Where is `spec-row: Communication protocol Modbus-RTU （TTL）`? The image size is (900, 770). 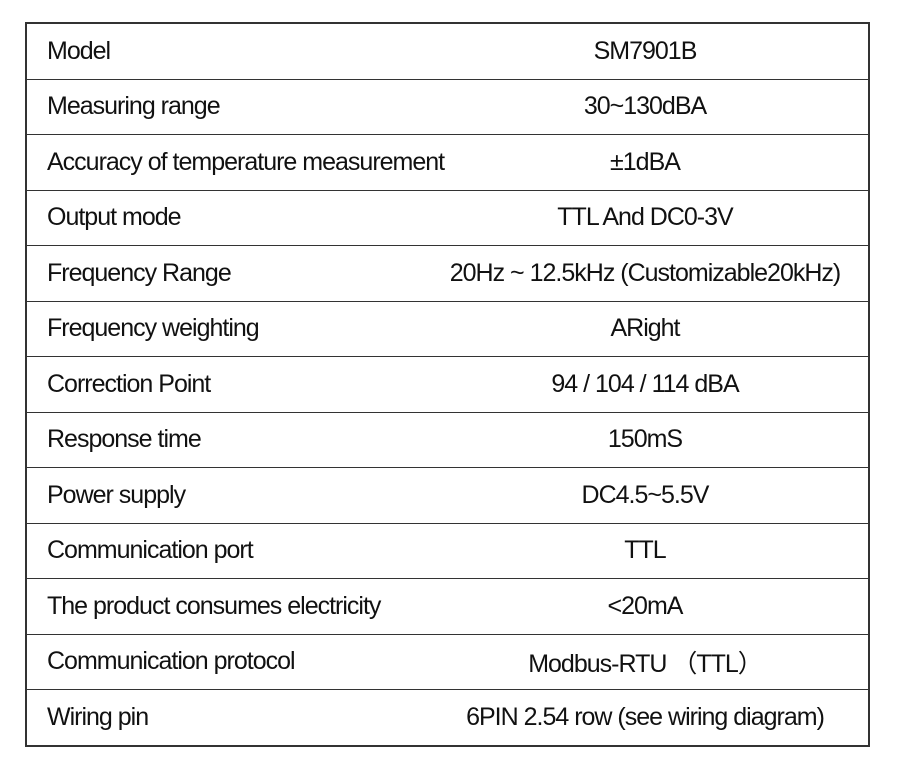
spec-row: Communication protocol Modbus-RTU （TTL） is located at coordinates (447, 661).